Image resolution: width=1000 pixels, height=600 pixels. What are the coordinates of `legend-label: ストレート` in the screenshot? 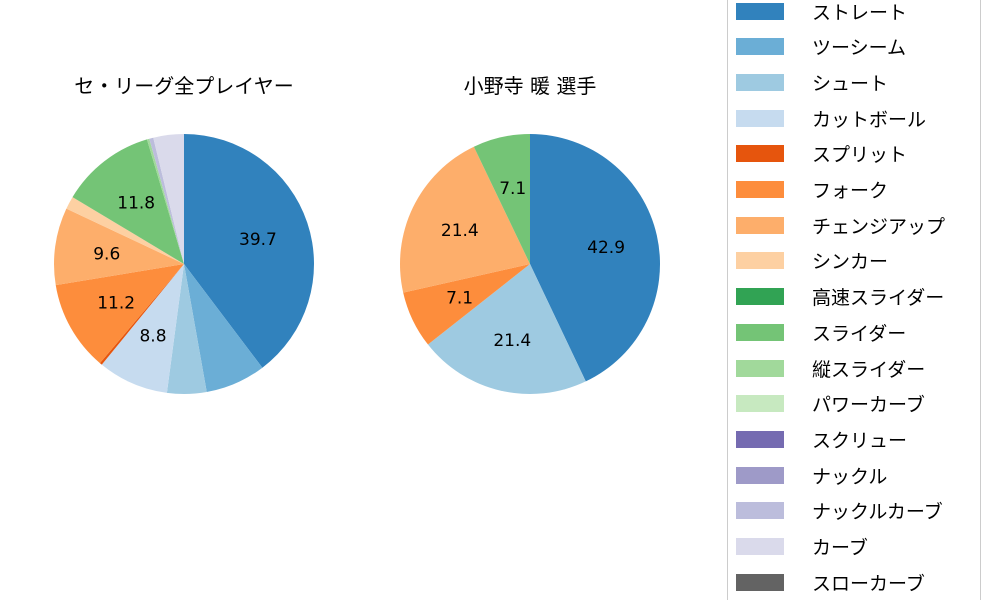 It's located at (860, 12).